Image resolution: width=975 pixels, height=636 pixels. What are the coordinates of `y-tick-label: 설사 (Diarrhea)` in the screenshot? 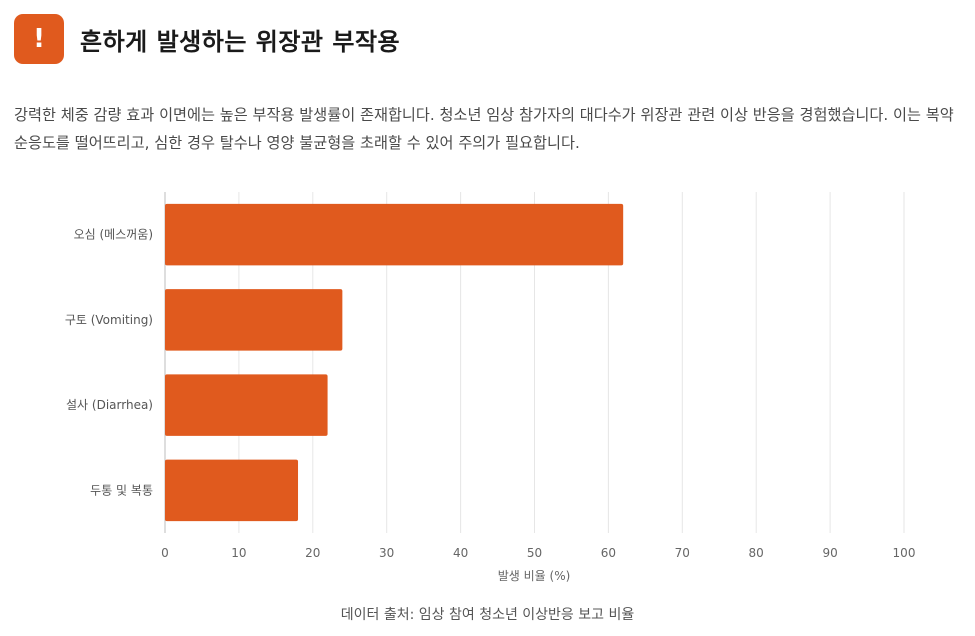 It's located at (109, 405).